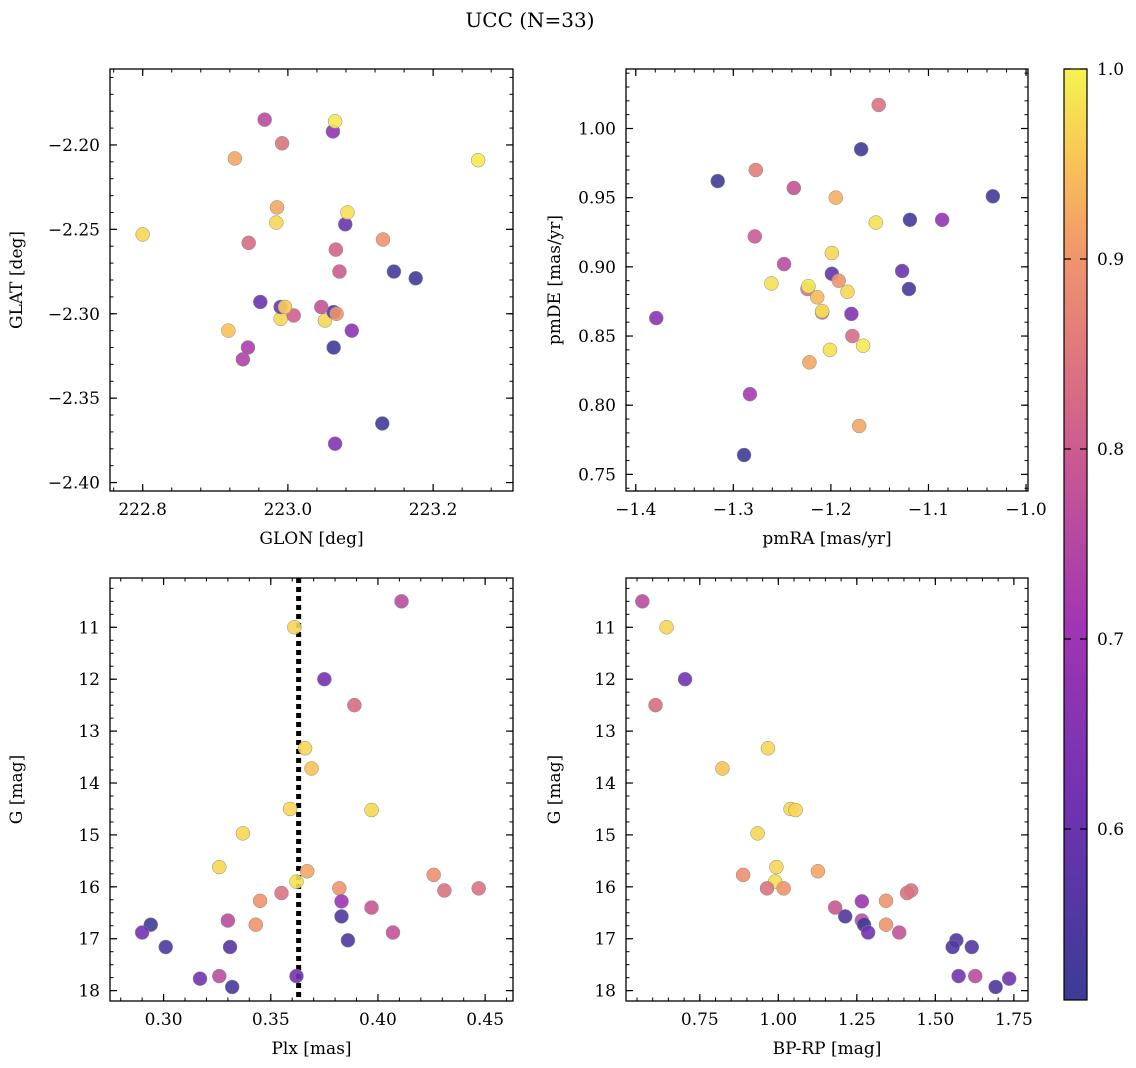 The image size is (1136, 1068). What do you see at coordinates (605, 680) in the screenshot?
I see `y-tick-label: 12` at bounding box center [605, 680].